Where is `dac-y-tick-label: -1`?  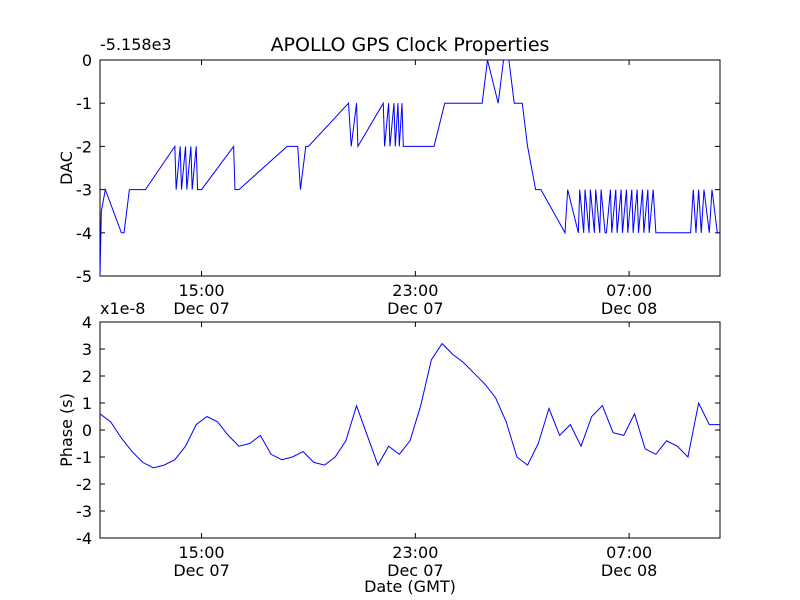
dac-y-tick-label: -1 is located at coordinates (84, 103).